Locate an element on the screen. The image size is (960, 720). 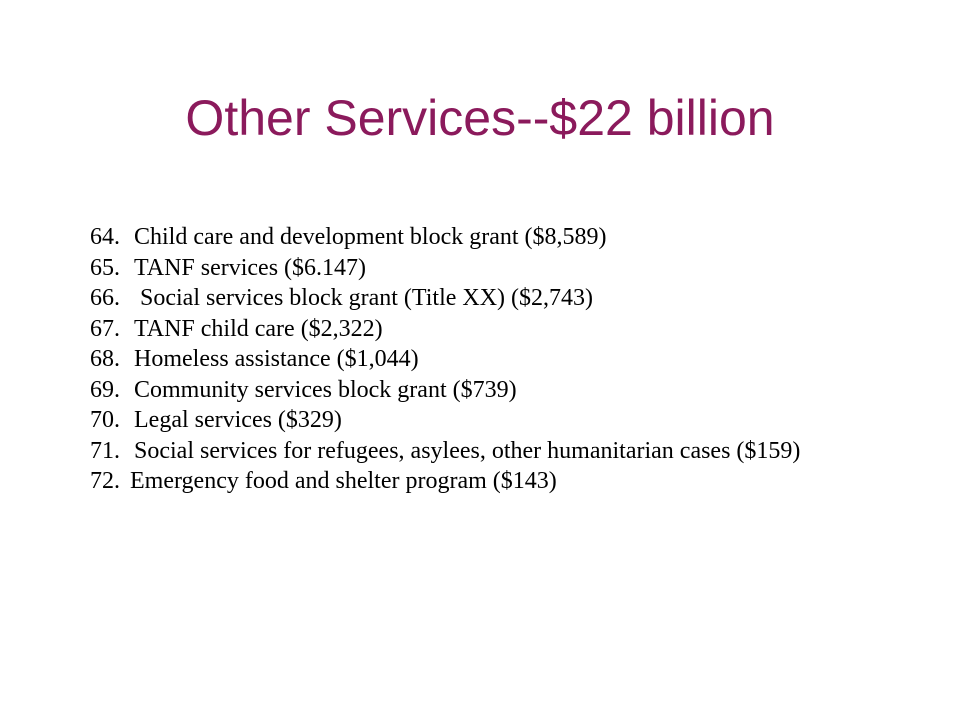
list-item: 67. TANF child care ($2,322) is located at coordinates (445, 329).